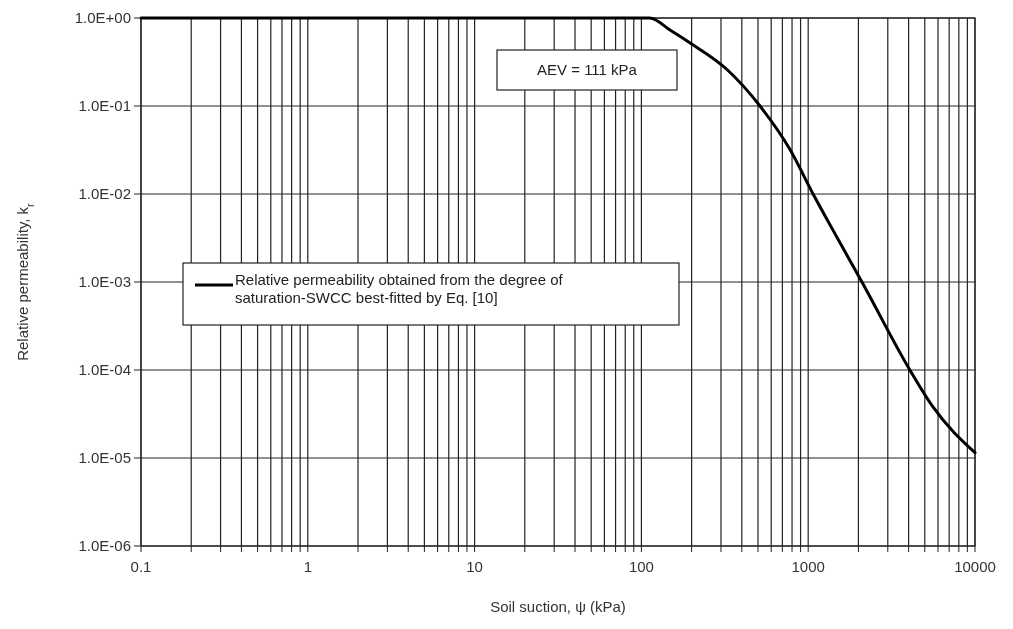 This screenshot has height=629, width=1013. What do you see at coordinates (641, 566) in the screenshot?
I see `x-tick-label: 100` at bounding box center [641, 566].